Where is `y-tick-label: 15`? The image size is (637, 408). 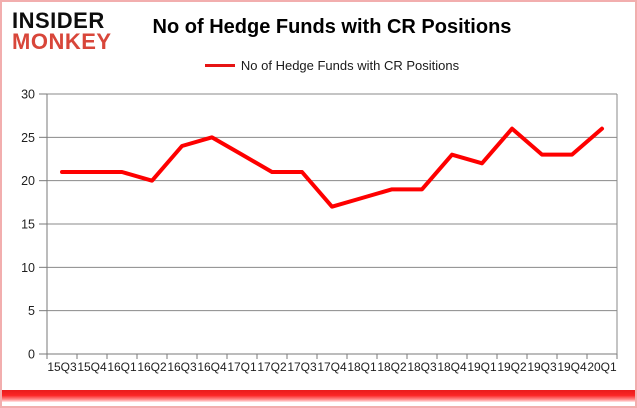 y-tick-label: 15 is located at coordinates (28, 225).